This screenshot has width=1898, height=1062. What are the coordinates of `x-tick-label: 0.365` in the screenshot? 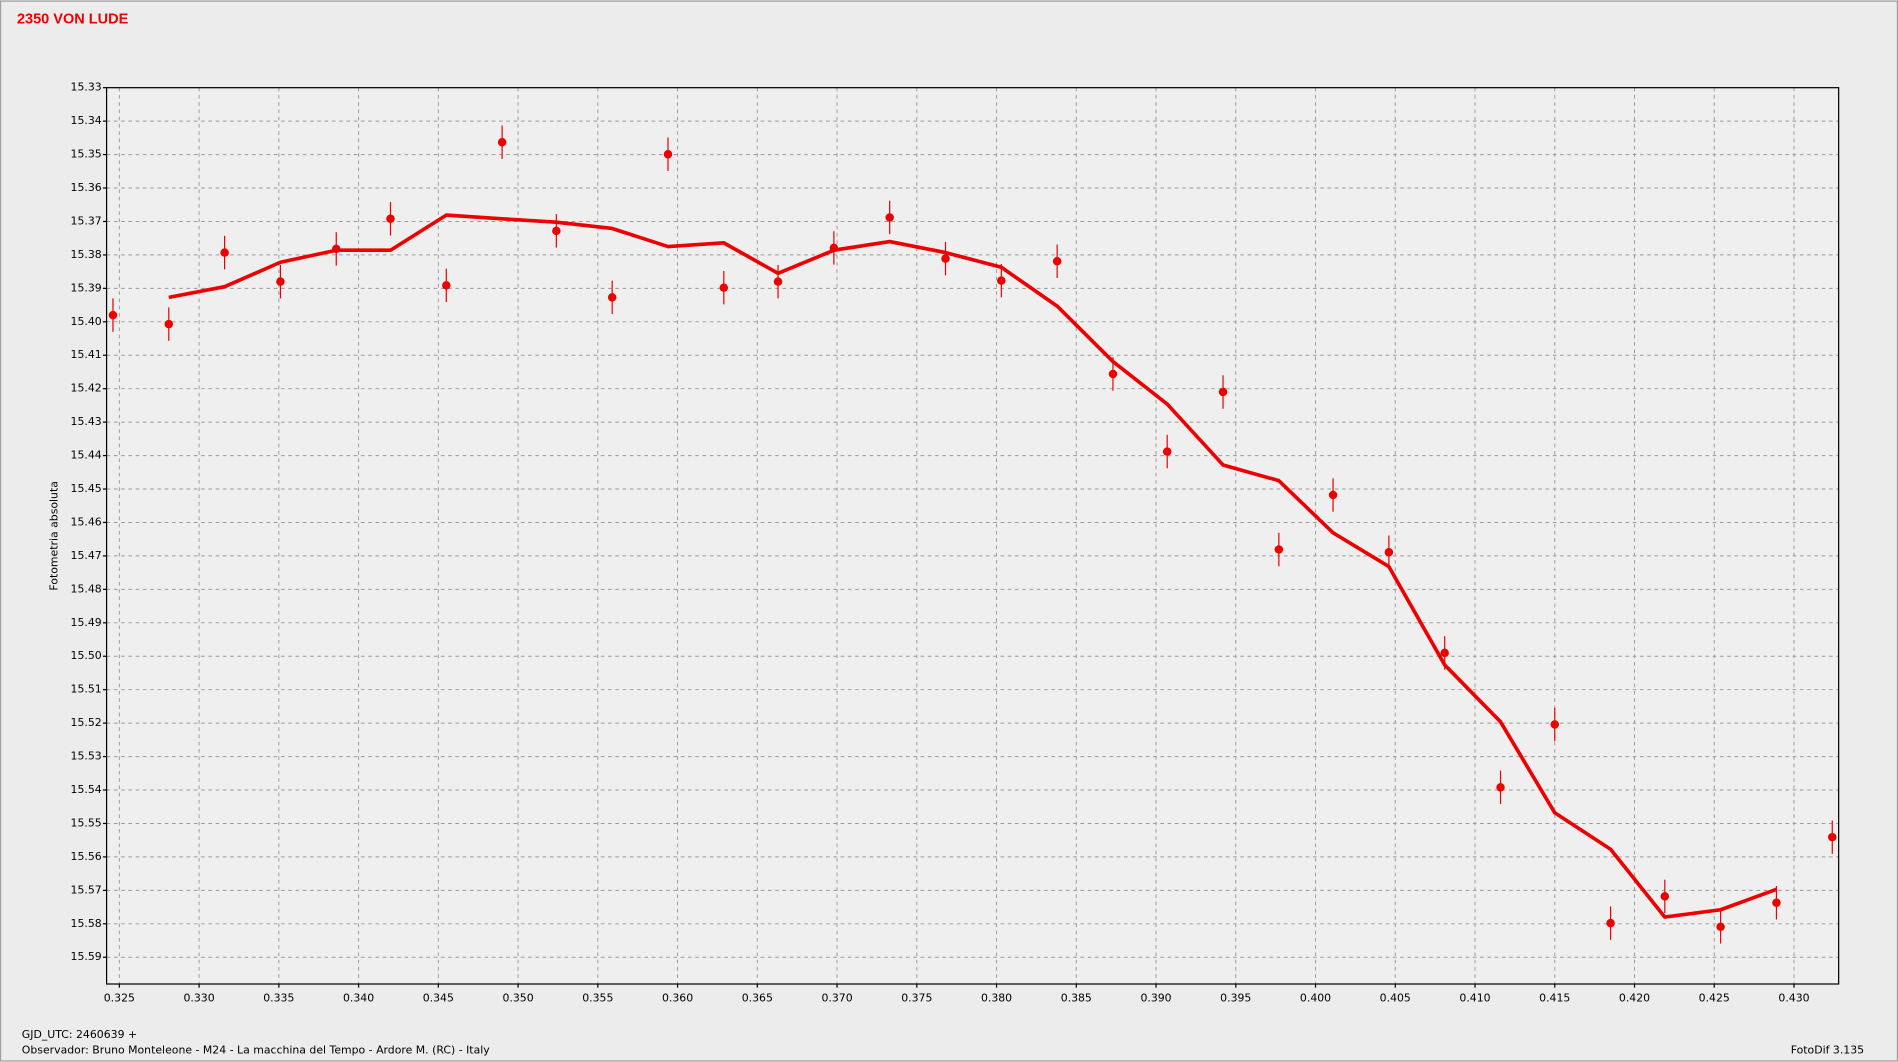 It's located at (757, 998).